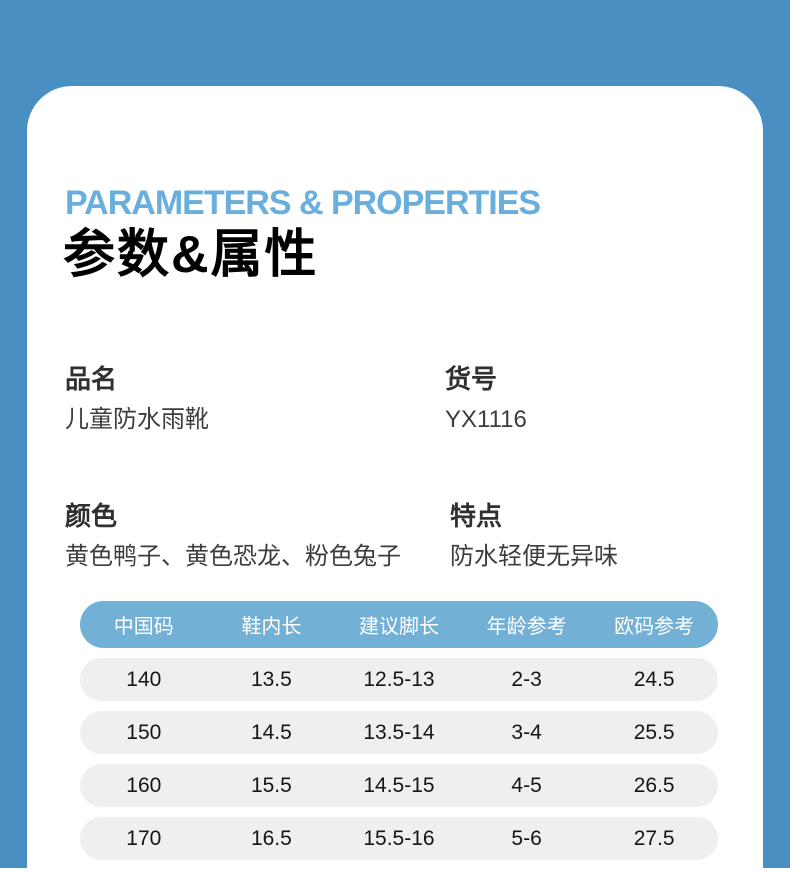 The image size is (790, 874). I want to click on table-row: 170 16.5 15.5-16 5-6 27.5, so click(399, 838).